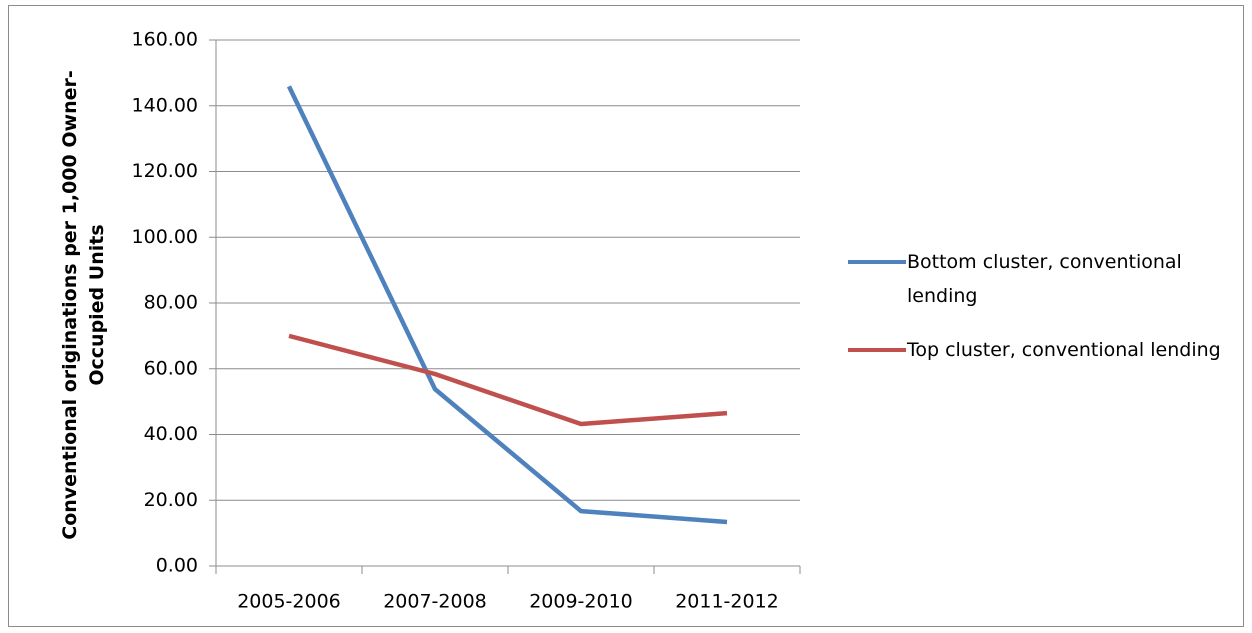  I want to click on y-tick-label: 20.00, so click(171, 500).